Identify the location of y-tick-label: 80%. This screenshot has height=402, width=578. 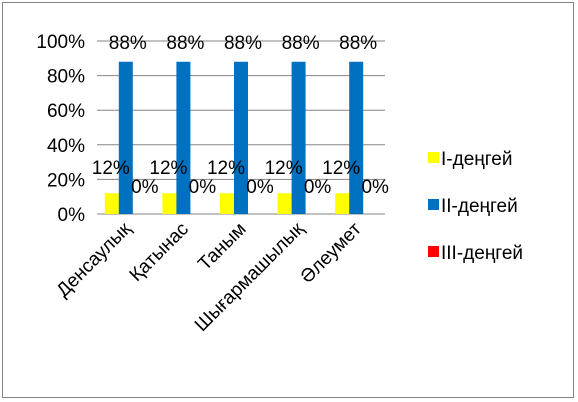
(66, 77).